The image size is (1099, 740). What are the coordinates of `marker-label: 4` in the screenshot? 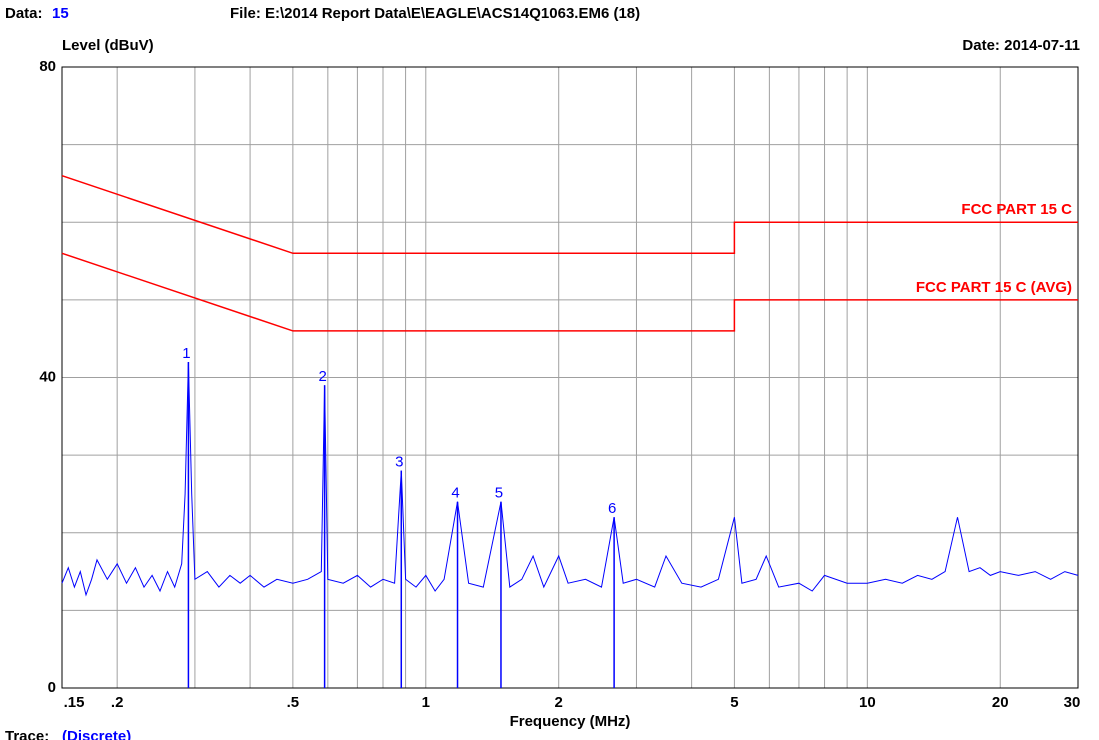 It's located at (455, 493).